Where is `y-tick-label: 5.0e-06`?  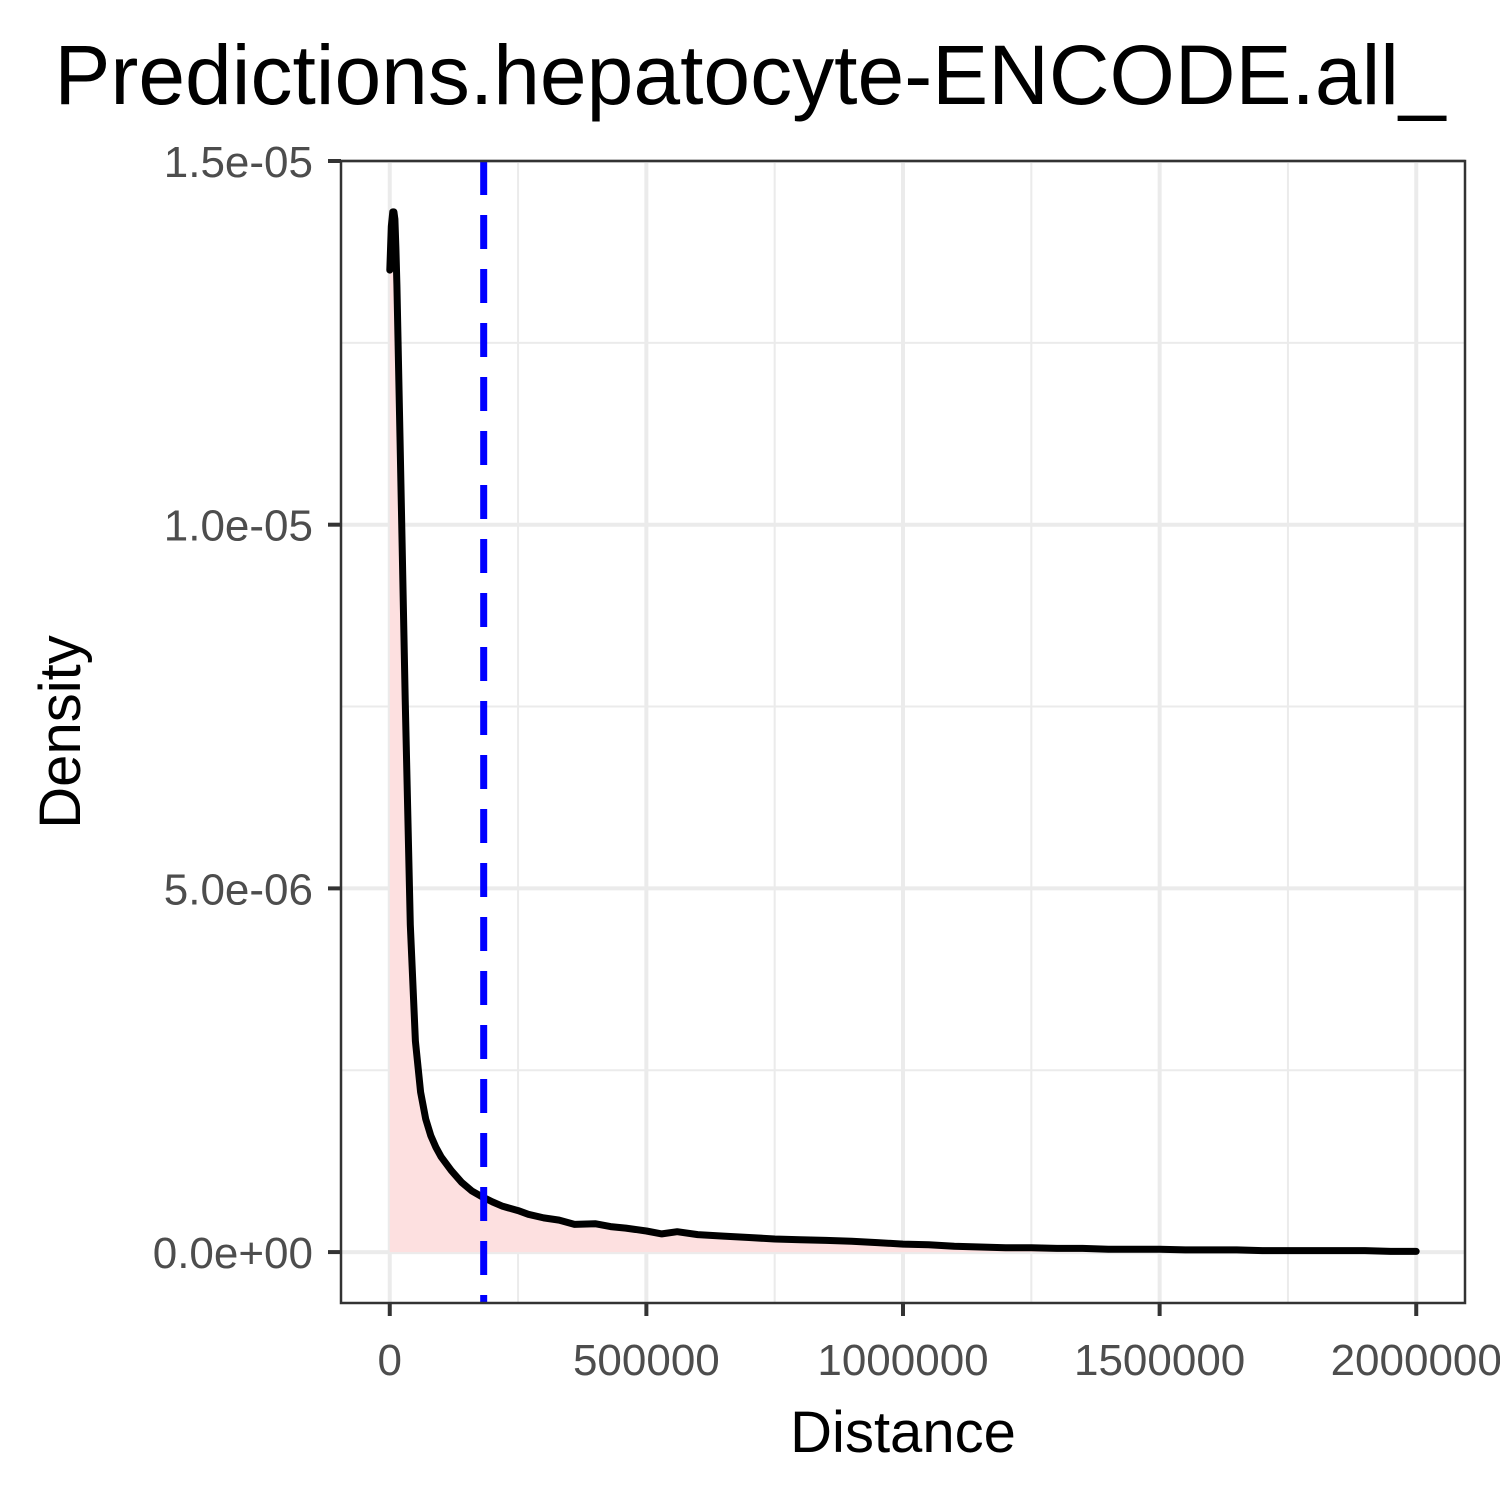
y-tick-label: 5.0e-06 is located at coordinates (238, 889).